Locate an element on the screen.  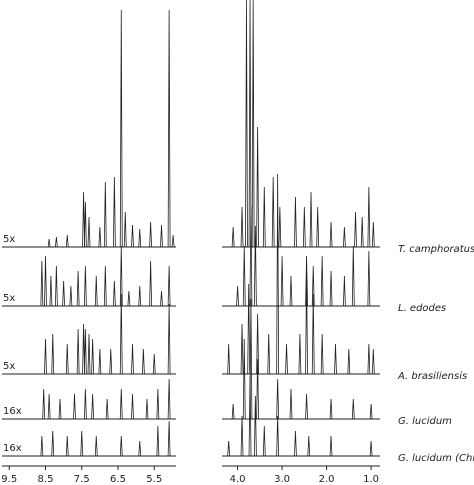
series-label: 5x is located at coordinates (9, 239).